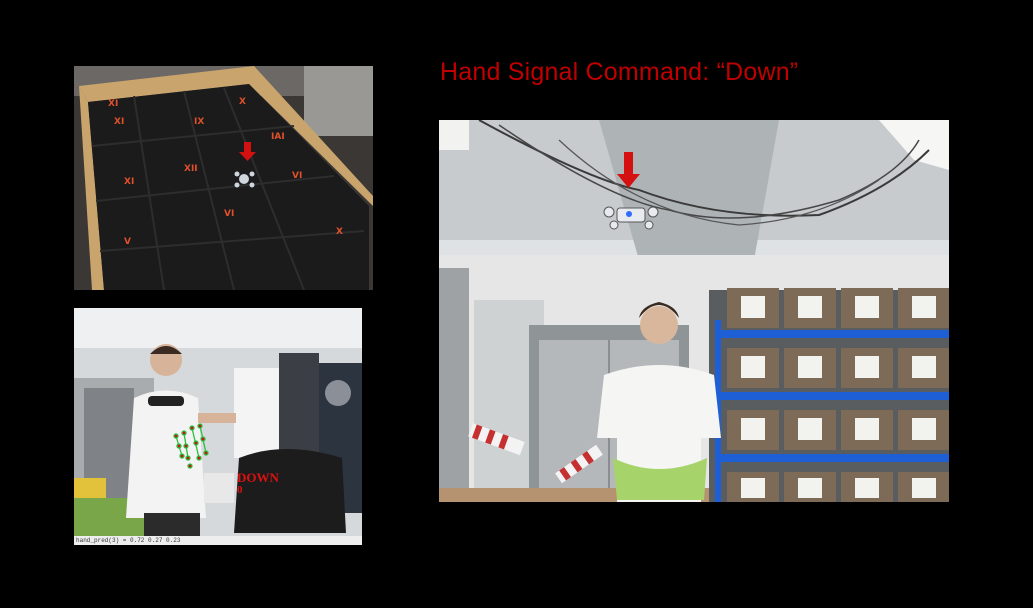 The width and height of the screenshot is (1033, 608). What do you see at coordinates (659, 402) in the screenshot?
I see `person` at bounding box center [659, 402].